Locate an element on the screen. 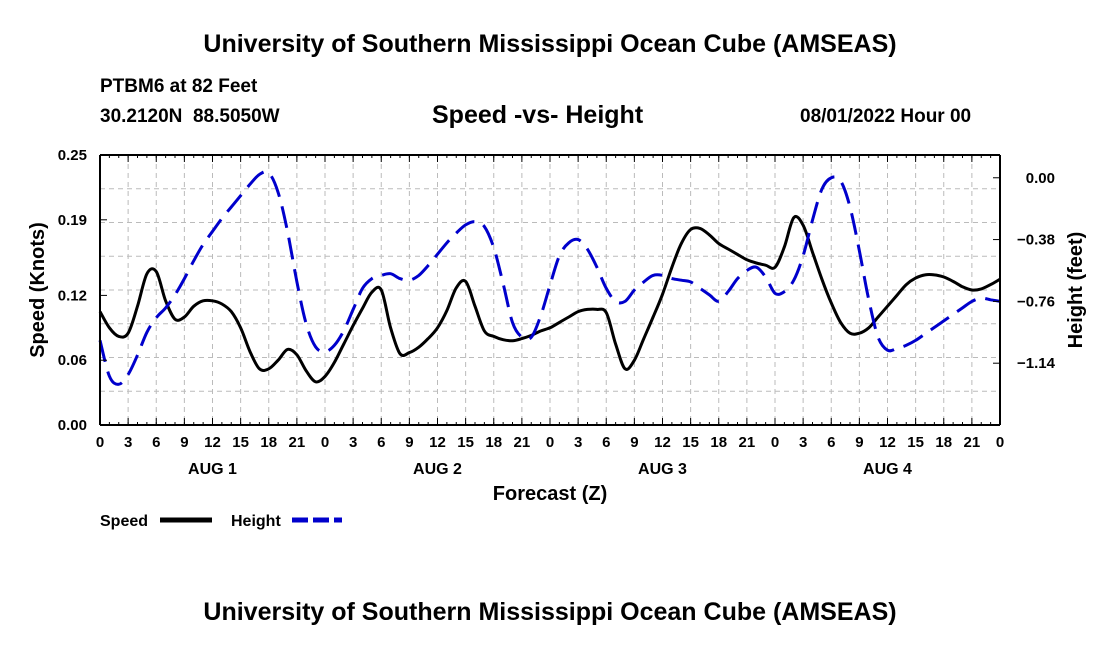  chart-subtitle: Speed -vs- Height is located at coordinates (538, 115).